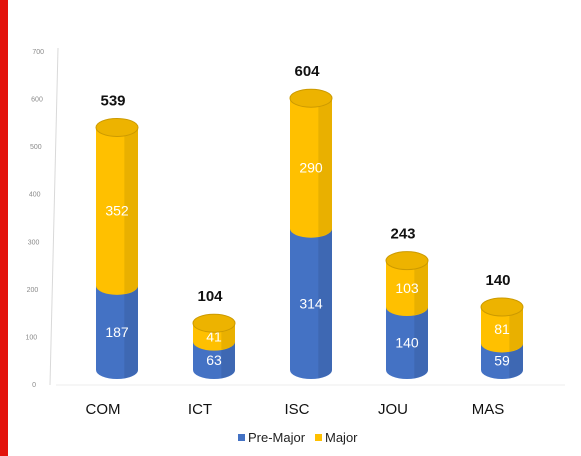 Image resolution: width=581 pixels, height=456 pixels. What do you see at coordinates (407, 343) in the screenshot?
I see `segment-value-label: 140` at bounding box center [407, 343].